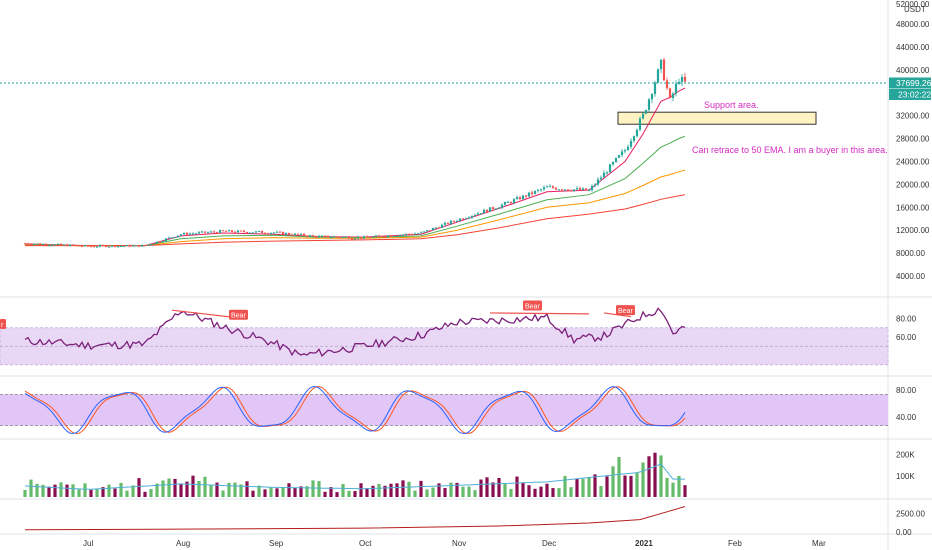  I want to click on price-tick-label: 24000.00, so click(913, 161).